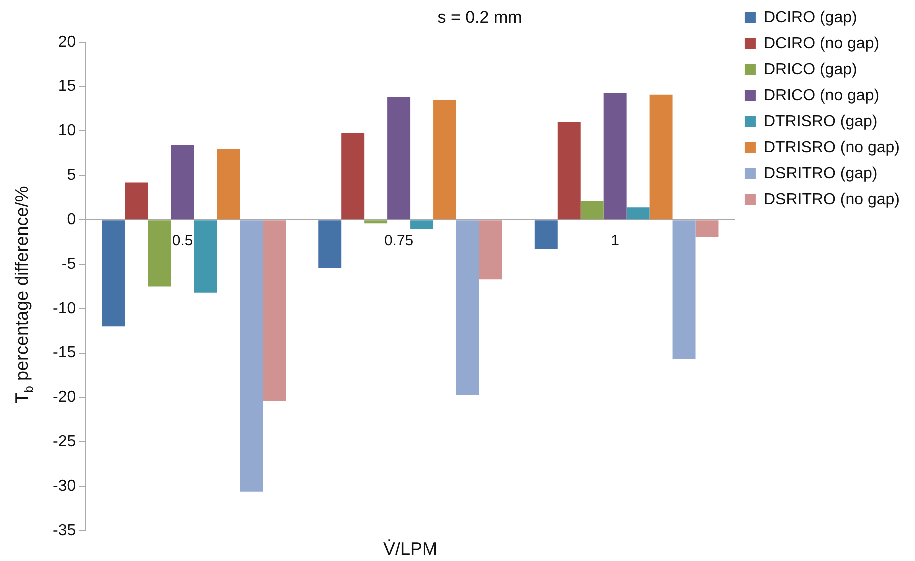 This screenshot has height=561, width=915. Describe the element at coordinates (832, 147) in the screenshot. I see `legend-label: DTRISRO (no gap)` at that location.